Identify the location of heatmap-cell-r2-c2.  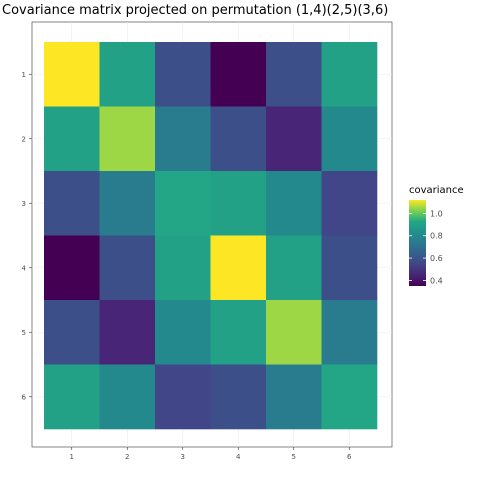
(127, 139).